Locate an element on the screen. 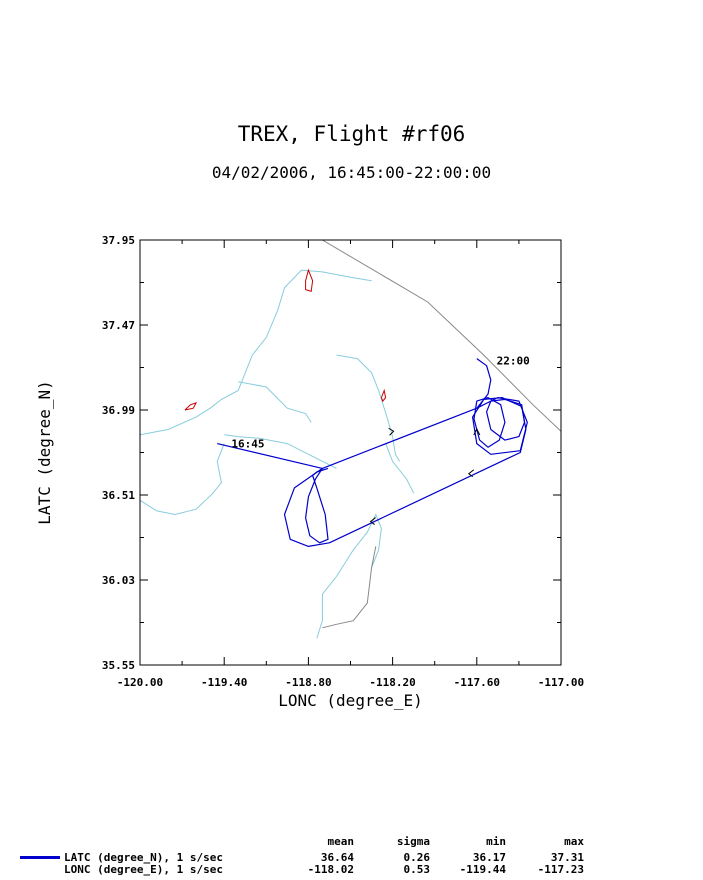 The height and width of the screenshot is (880, 703). y-tick-label: 37.95 is located at coordinates (118, 240).